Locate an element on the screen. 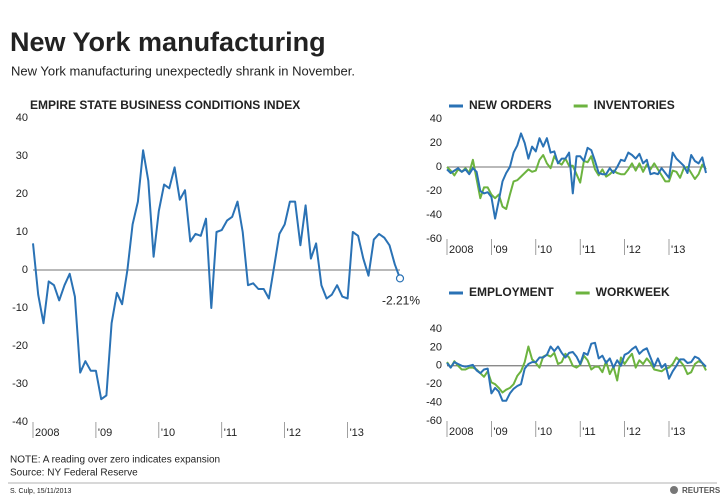 The width and height of the screenshot is (725, 496). logo-icon is located at coordinates (674, 490).